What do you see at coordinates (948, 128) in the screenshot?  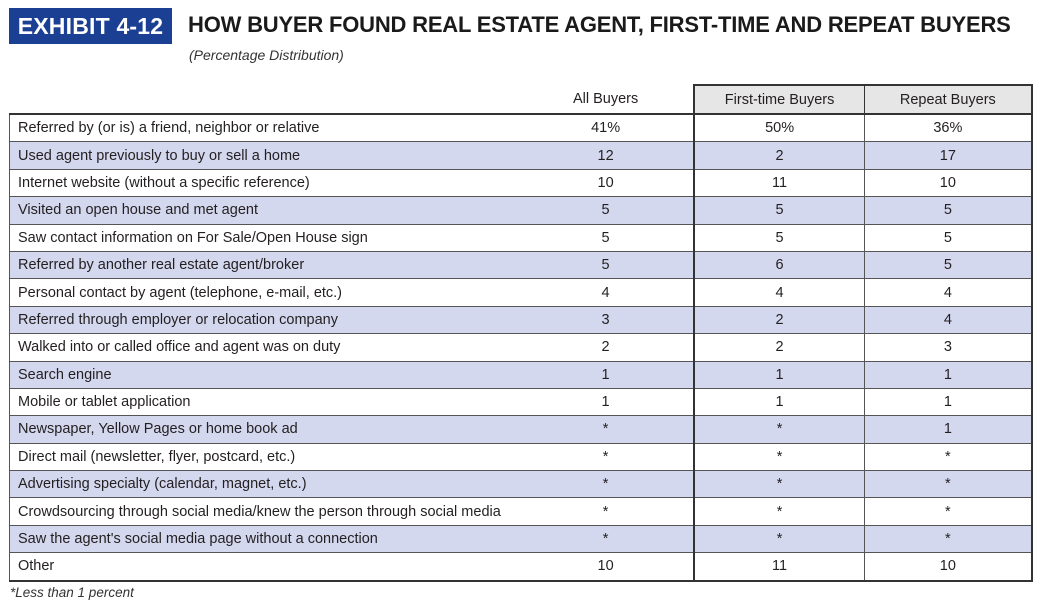 I see `repeat-value: 36%` at bounding box center [948, 128].